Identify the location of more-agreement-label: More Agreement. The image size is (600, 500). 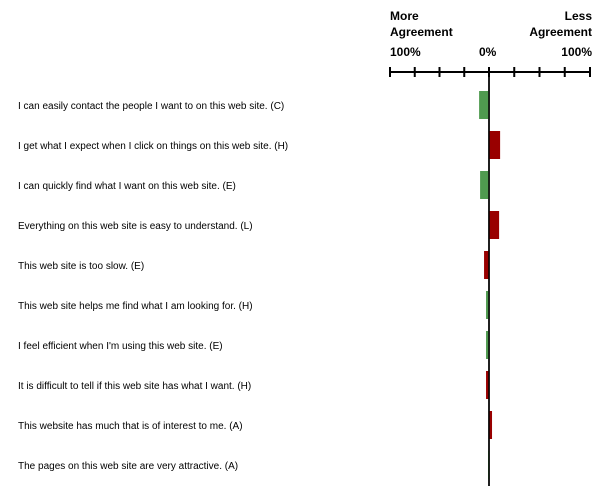
(421, 24).